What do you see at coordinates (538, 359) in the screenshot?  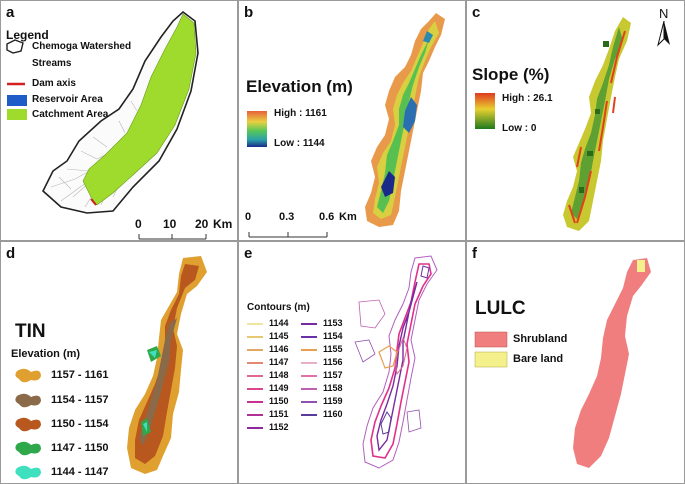 I see `lulc-class-1: Bare land` at bounding box center [538, 359].